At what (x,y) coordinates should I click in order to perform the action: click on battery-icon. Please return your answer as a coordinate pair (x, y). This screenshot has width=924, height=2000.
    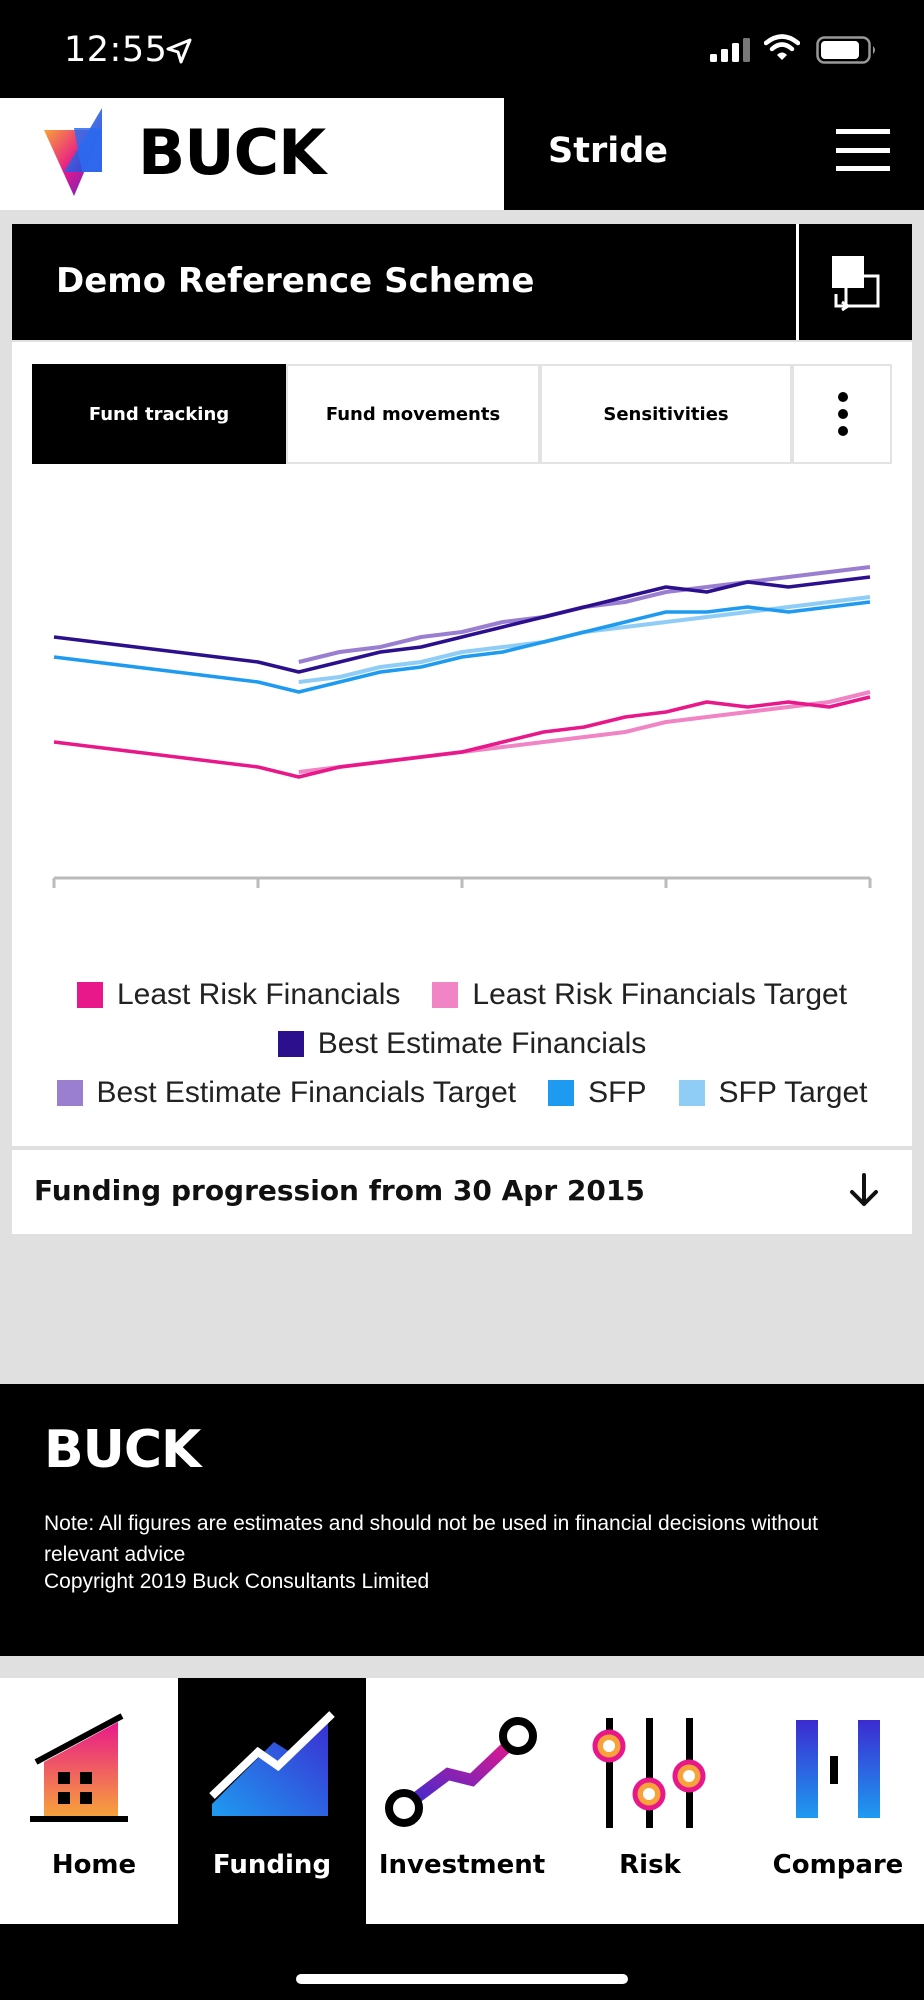
    Looking at the image, I should click on (845, 50).